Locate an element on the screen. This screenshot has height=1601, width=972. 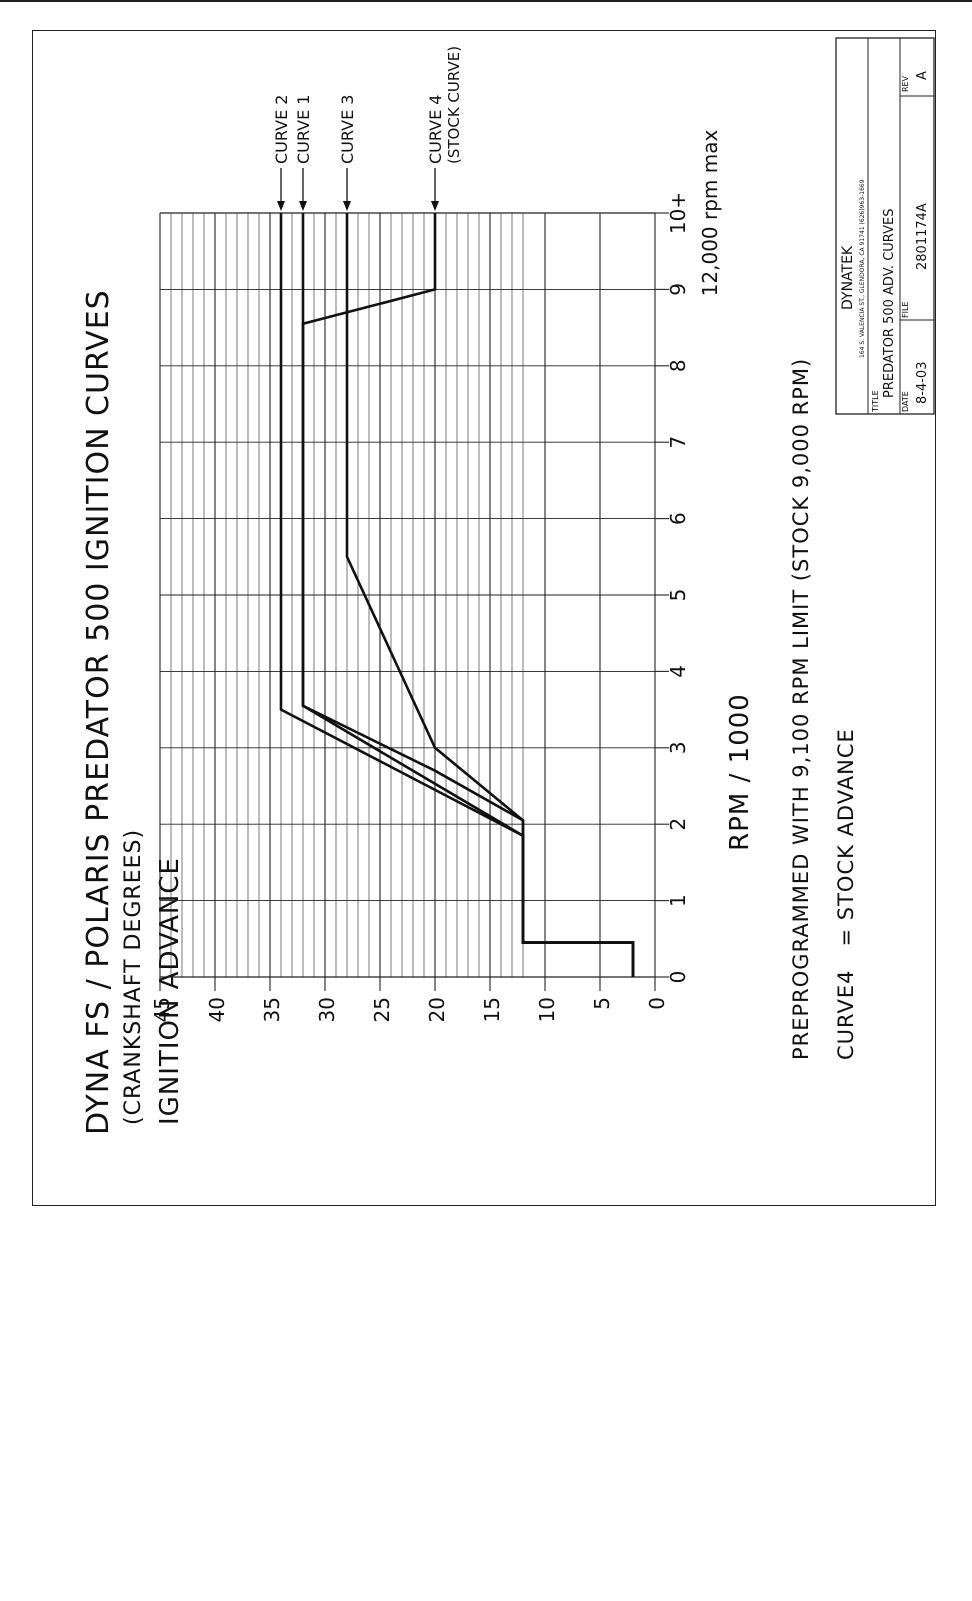
x-tick-label: 3 is located at coordinates (678, 747).